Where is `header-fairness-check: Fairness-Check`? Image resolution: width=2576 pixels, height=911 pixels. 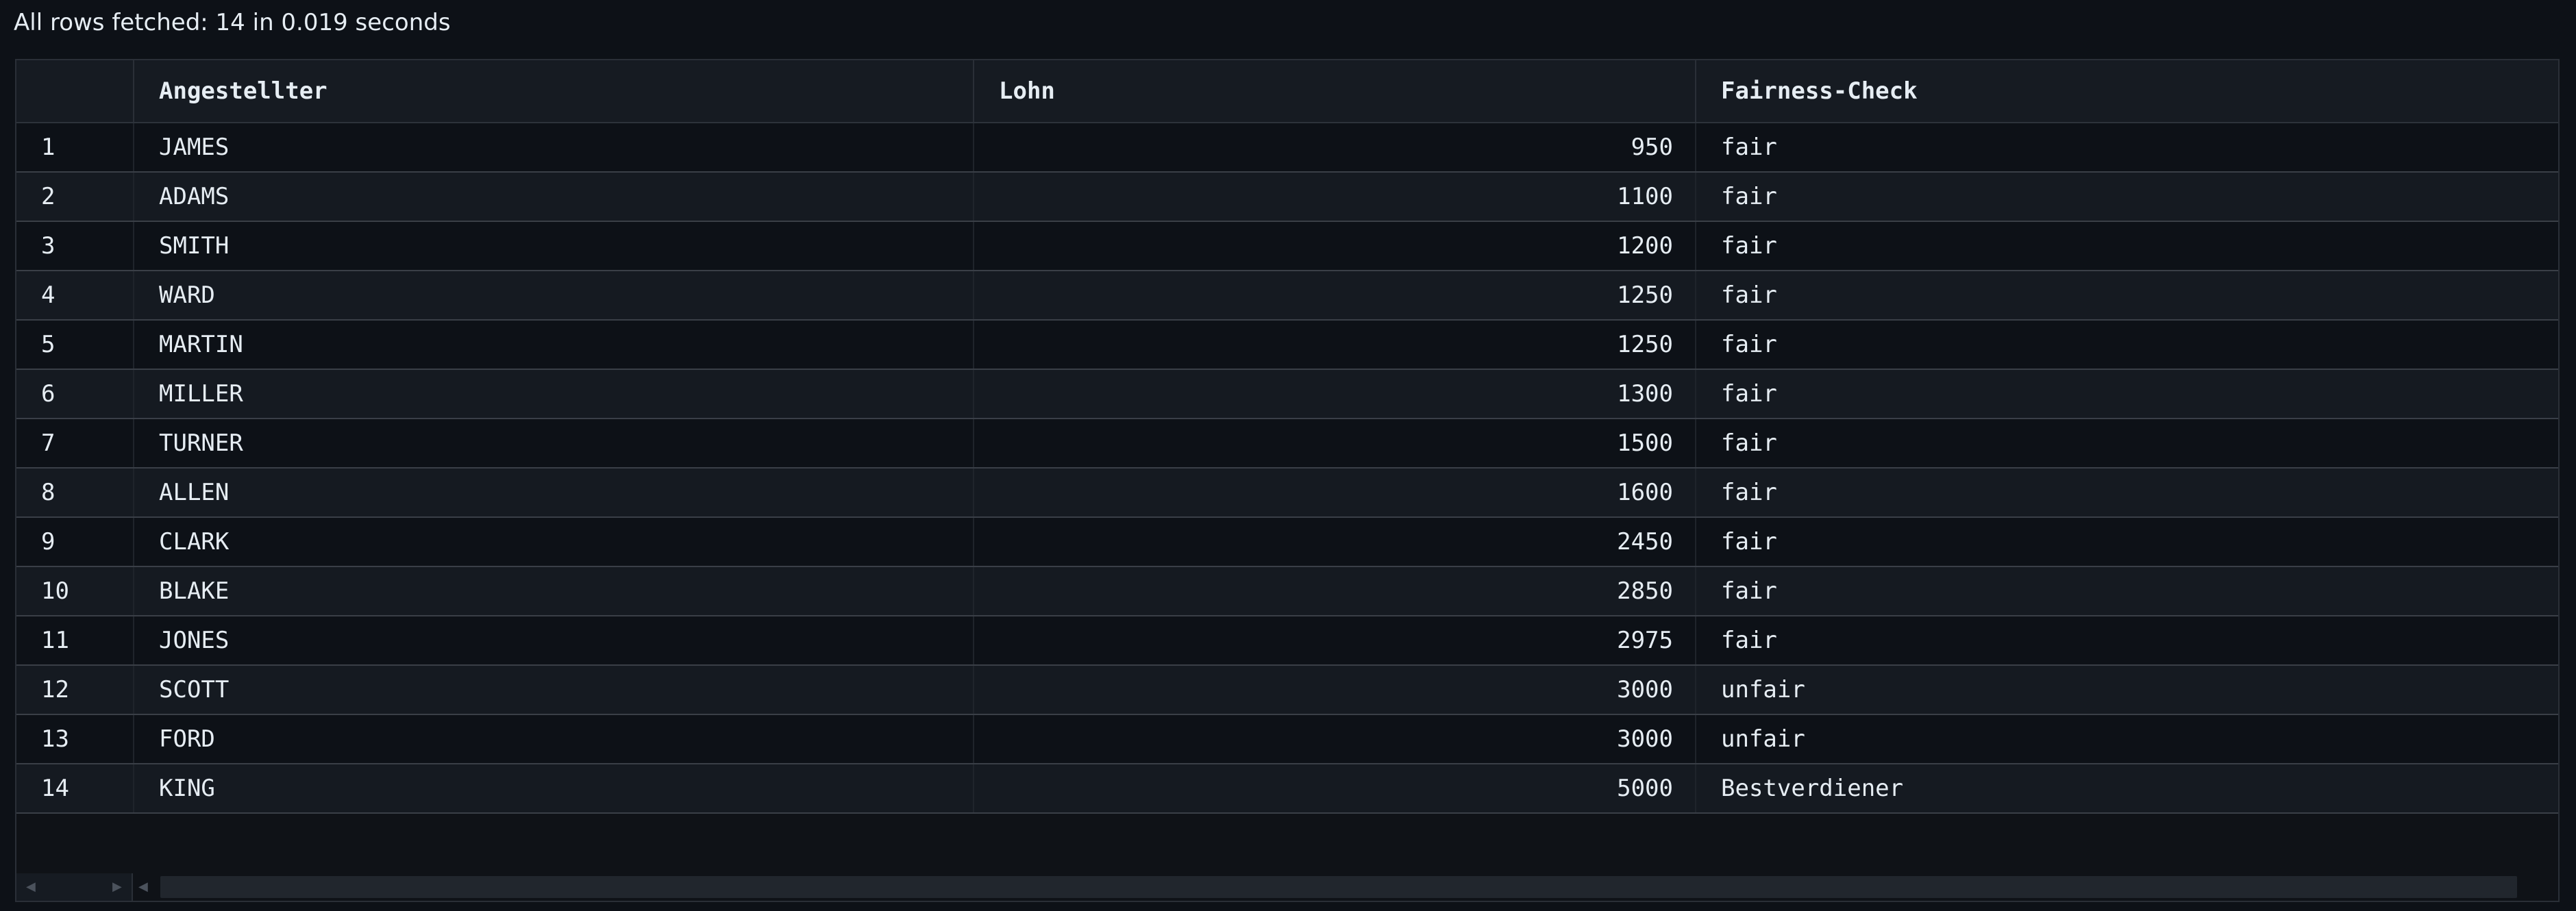 header-fairness-check: Fairness-Check is located at coordinates (2126, 91).